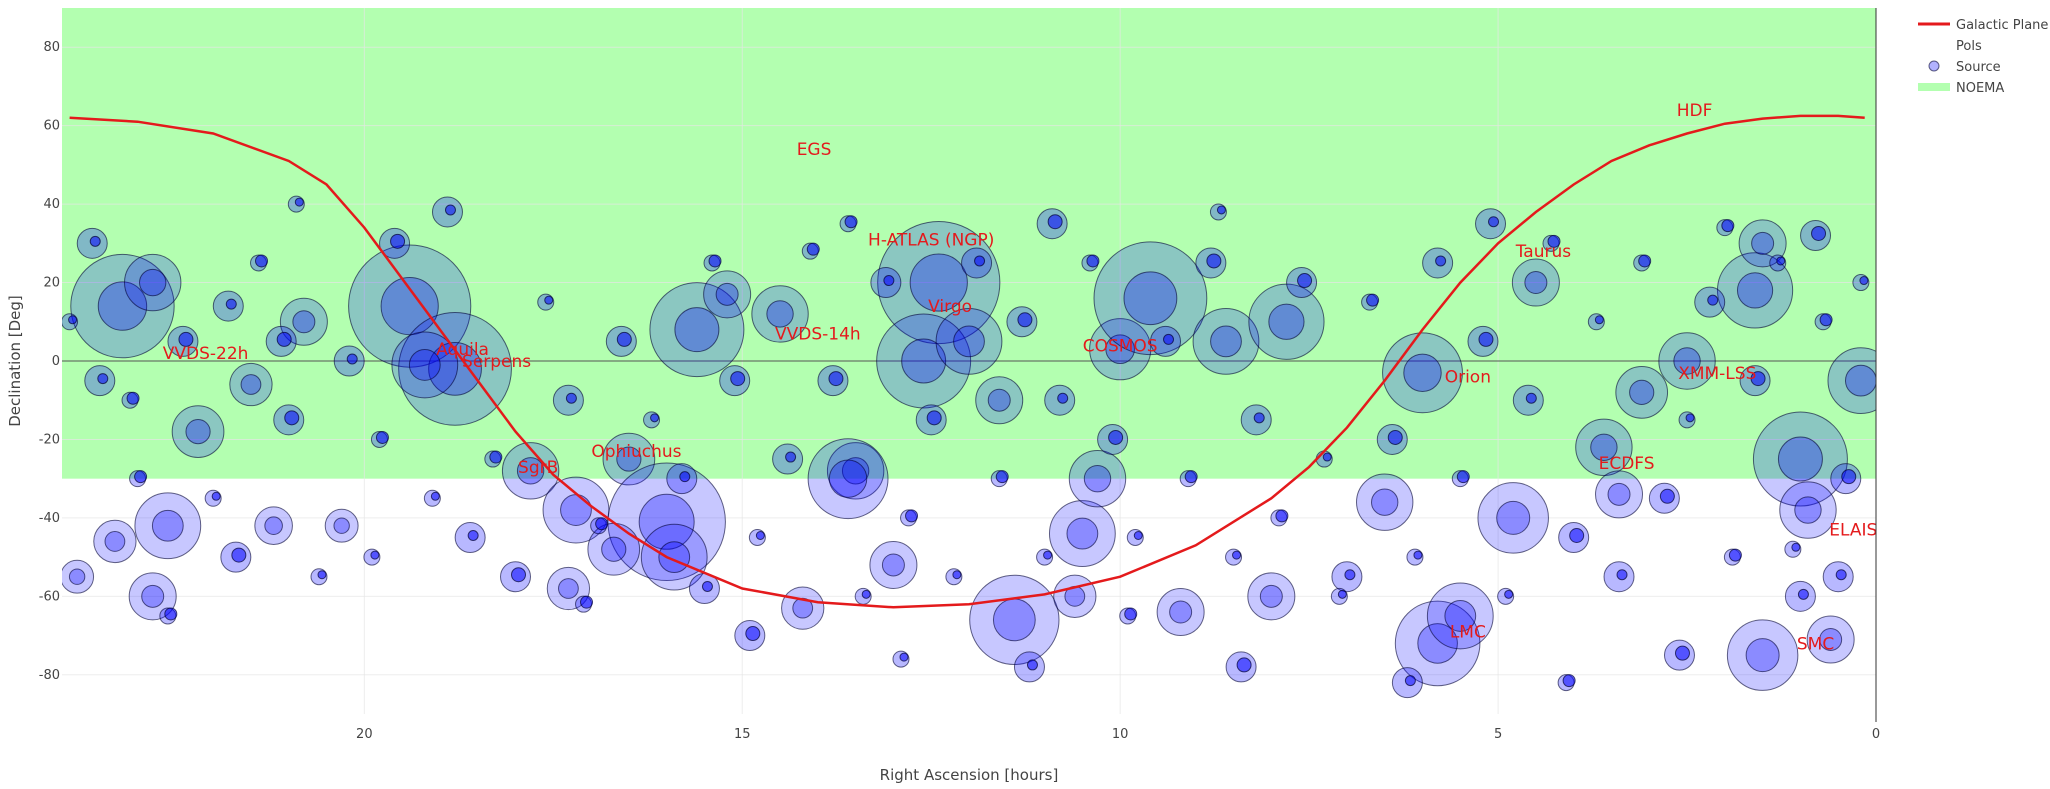 The width and height of the screenshot is (2050, 789). I want to click on poi-label: LMC, so click(1468, 633).